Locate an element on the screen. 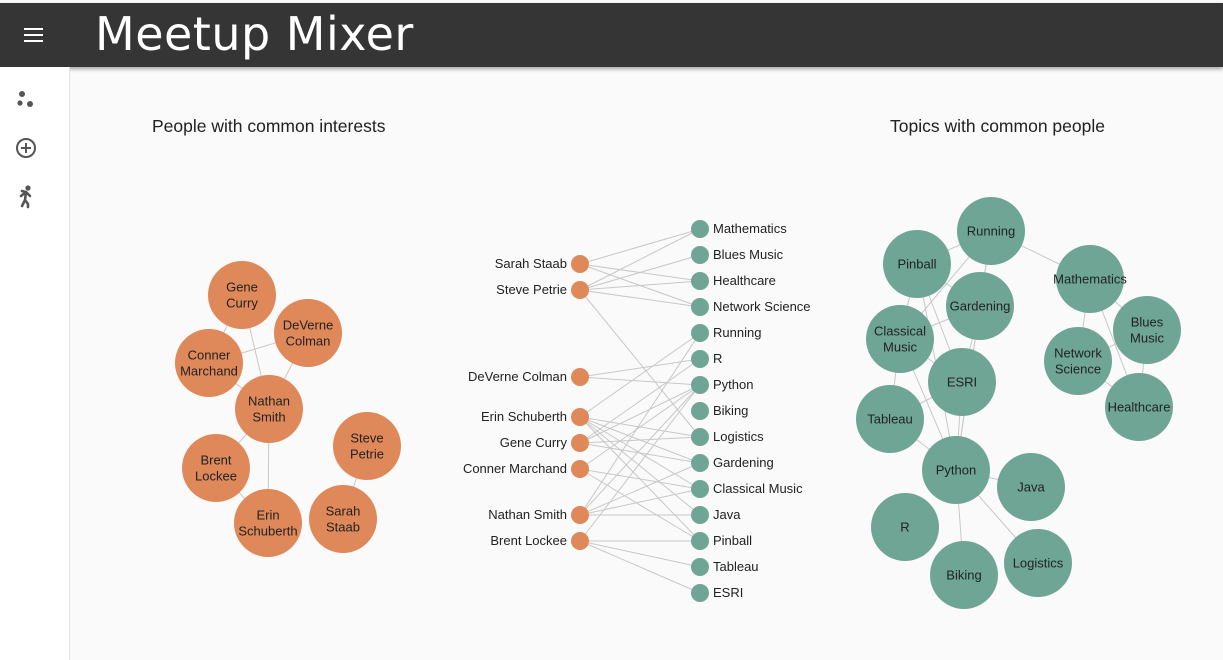 The image size is (1223, 660). bipartite-person-gene-curry: Gene Curry is located at coordinates (544, 443).